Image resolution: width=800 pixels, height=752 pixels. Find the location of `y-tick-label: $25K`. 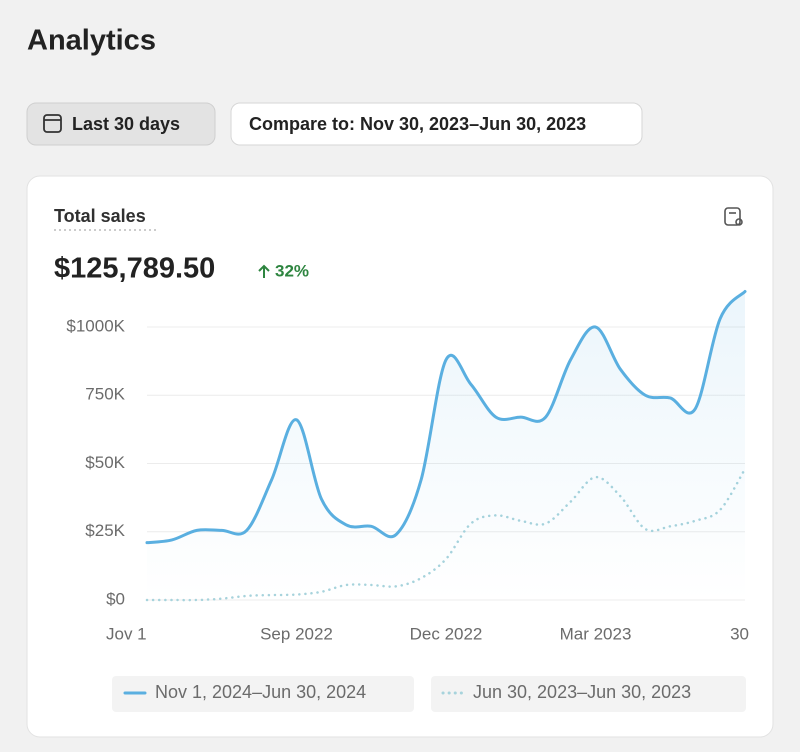

y-tick-label: $25K is located at coordinates (105, 530).